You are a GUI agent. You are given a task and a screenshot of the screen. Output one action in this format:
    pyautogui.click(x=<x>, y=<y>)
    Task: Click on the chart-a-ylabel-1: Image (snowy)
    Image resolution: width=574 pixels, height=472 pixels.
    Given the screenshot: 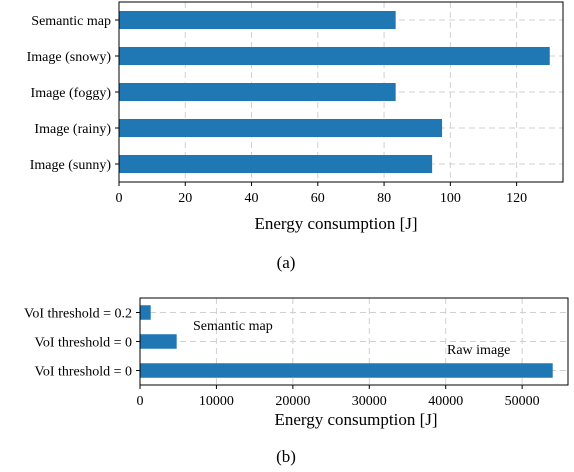 What is the action you would take?
    pyautogui.click(x=69, y=57)
    